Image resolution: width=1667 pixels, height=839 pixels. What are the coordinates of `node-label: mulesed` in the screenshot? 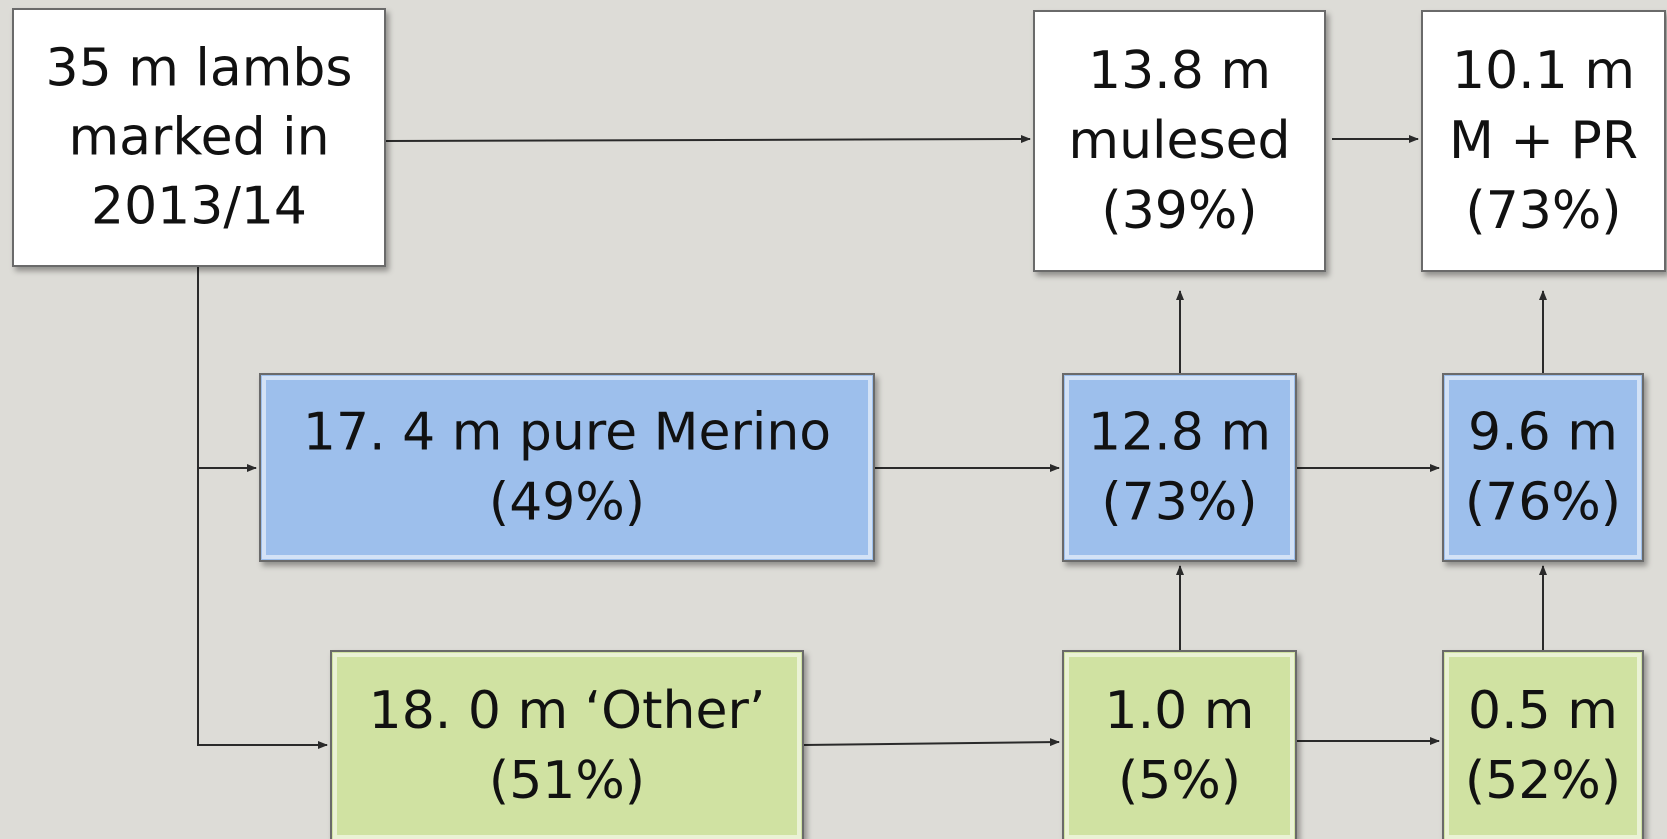 It's located at (1179, 141).